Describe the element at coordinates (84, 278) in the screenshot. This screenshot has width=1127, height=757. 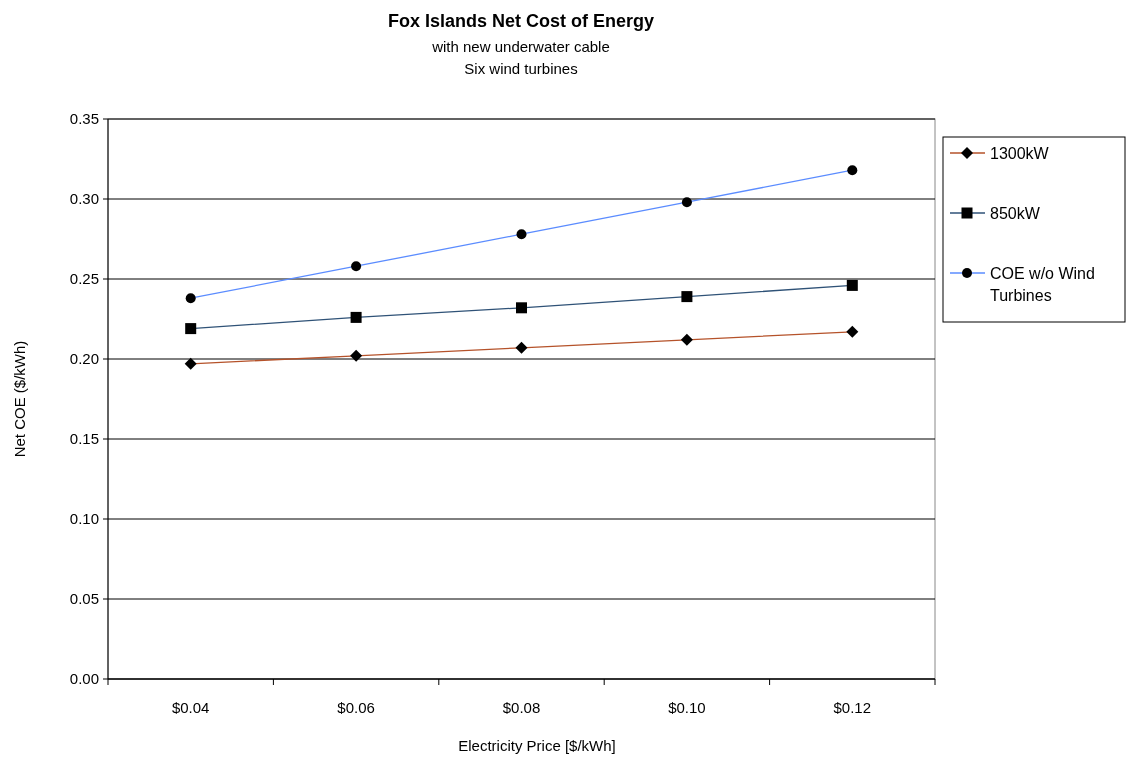
I see `y-tick-label: 0.25` at that location.